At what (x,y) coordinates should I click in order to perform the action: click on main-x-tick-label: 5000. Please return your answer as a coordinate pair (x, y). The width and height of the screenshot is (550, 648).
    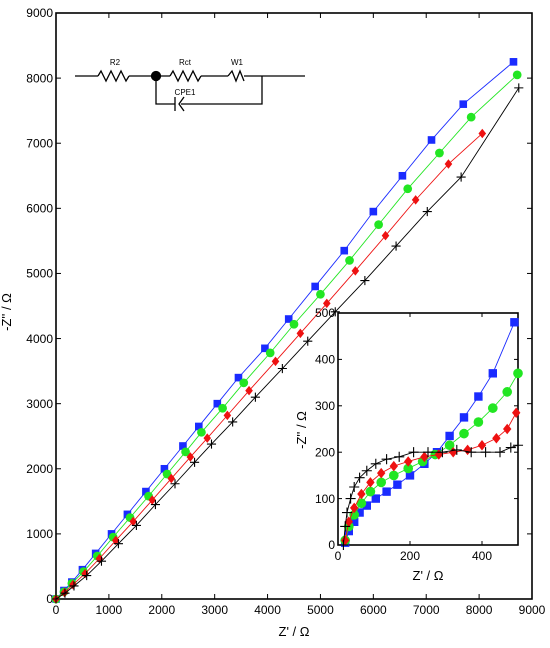
    Looking at the image, I should click on (320, 610).